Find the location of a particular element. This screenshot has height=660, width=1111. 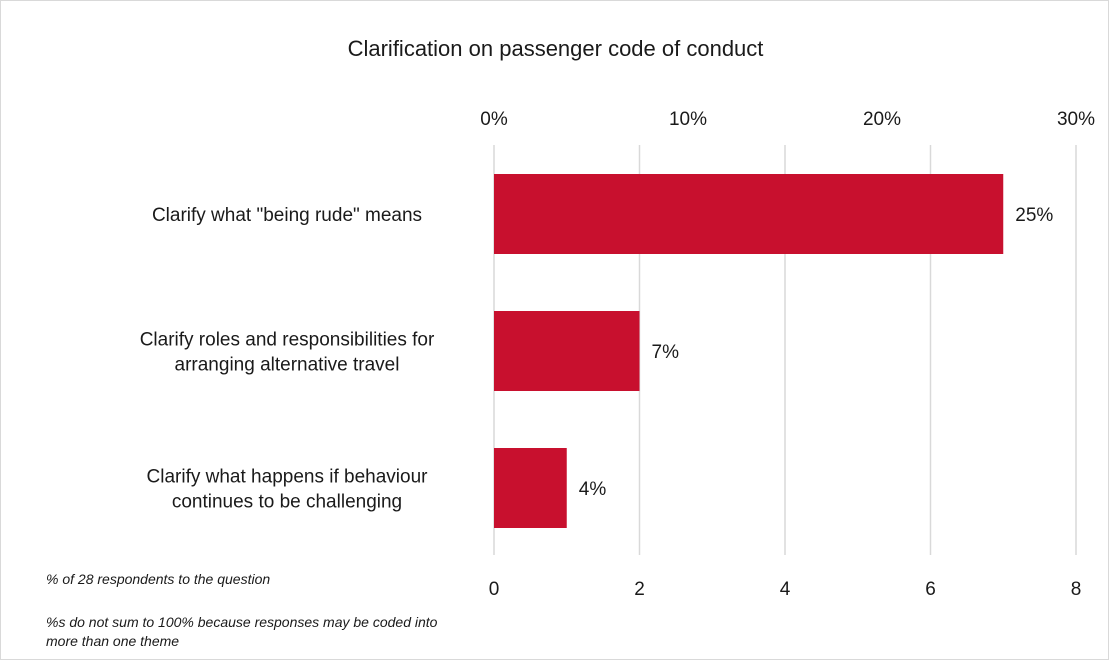

bottom-axis-tick-label: 4 is located at coordinates (785, 589).